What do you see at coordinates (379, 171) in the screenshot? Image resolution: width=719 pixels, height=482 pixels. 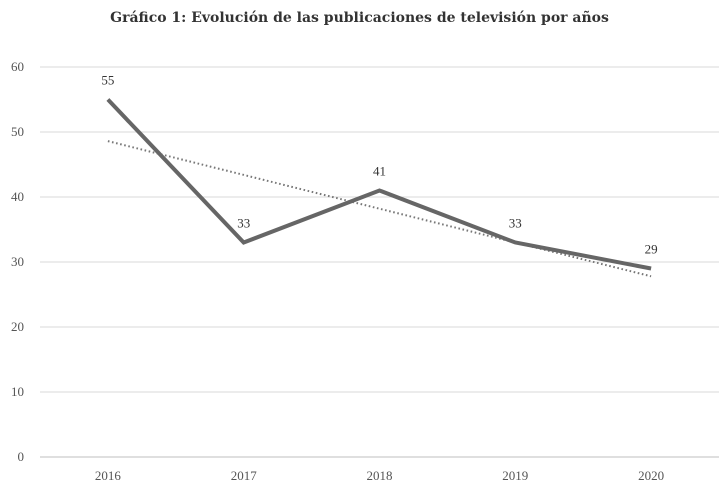 I see `data-label: 41` at bounding box center [379, 171].